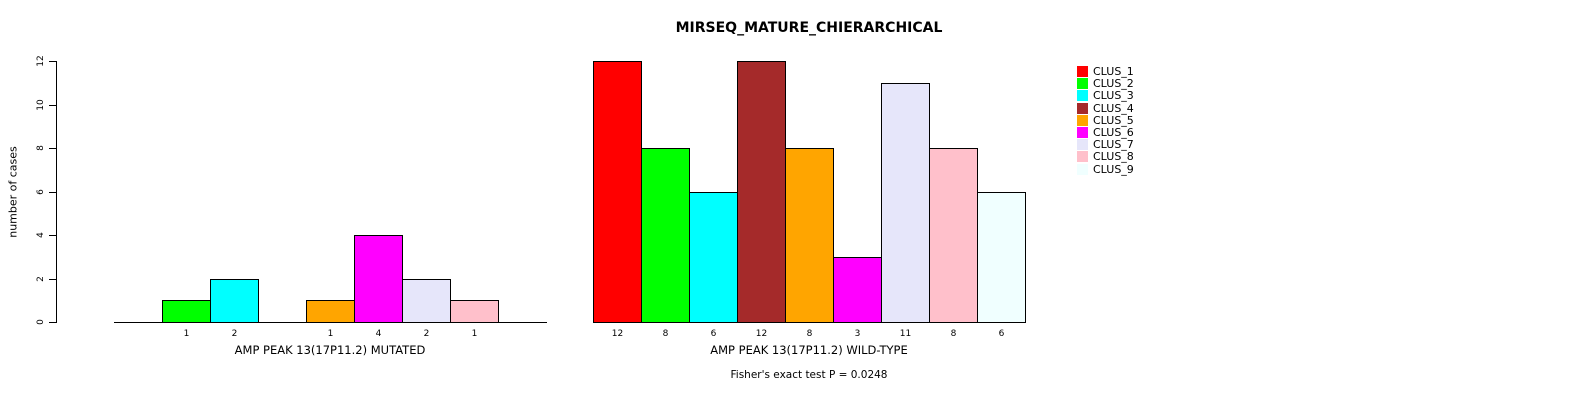  What do you see at coordinates (13, 192) in the screenshot?
I see `y-axis-label: number of cases` at bounding box center [13, 192].